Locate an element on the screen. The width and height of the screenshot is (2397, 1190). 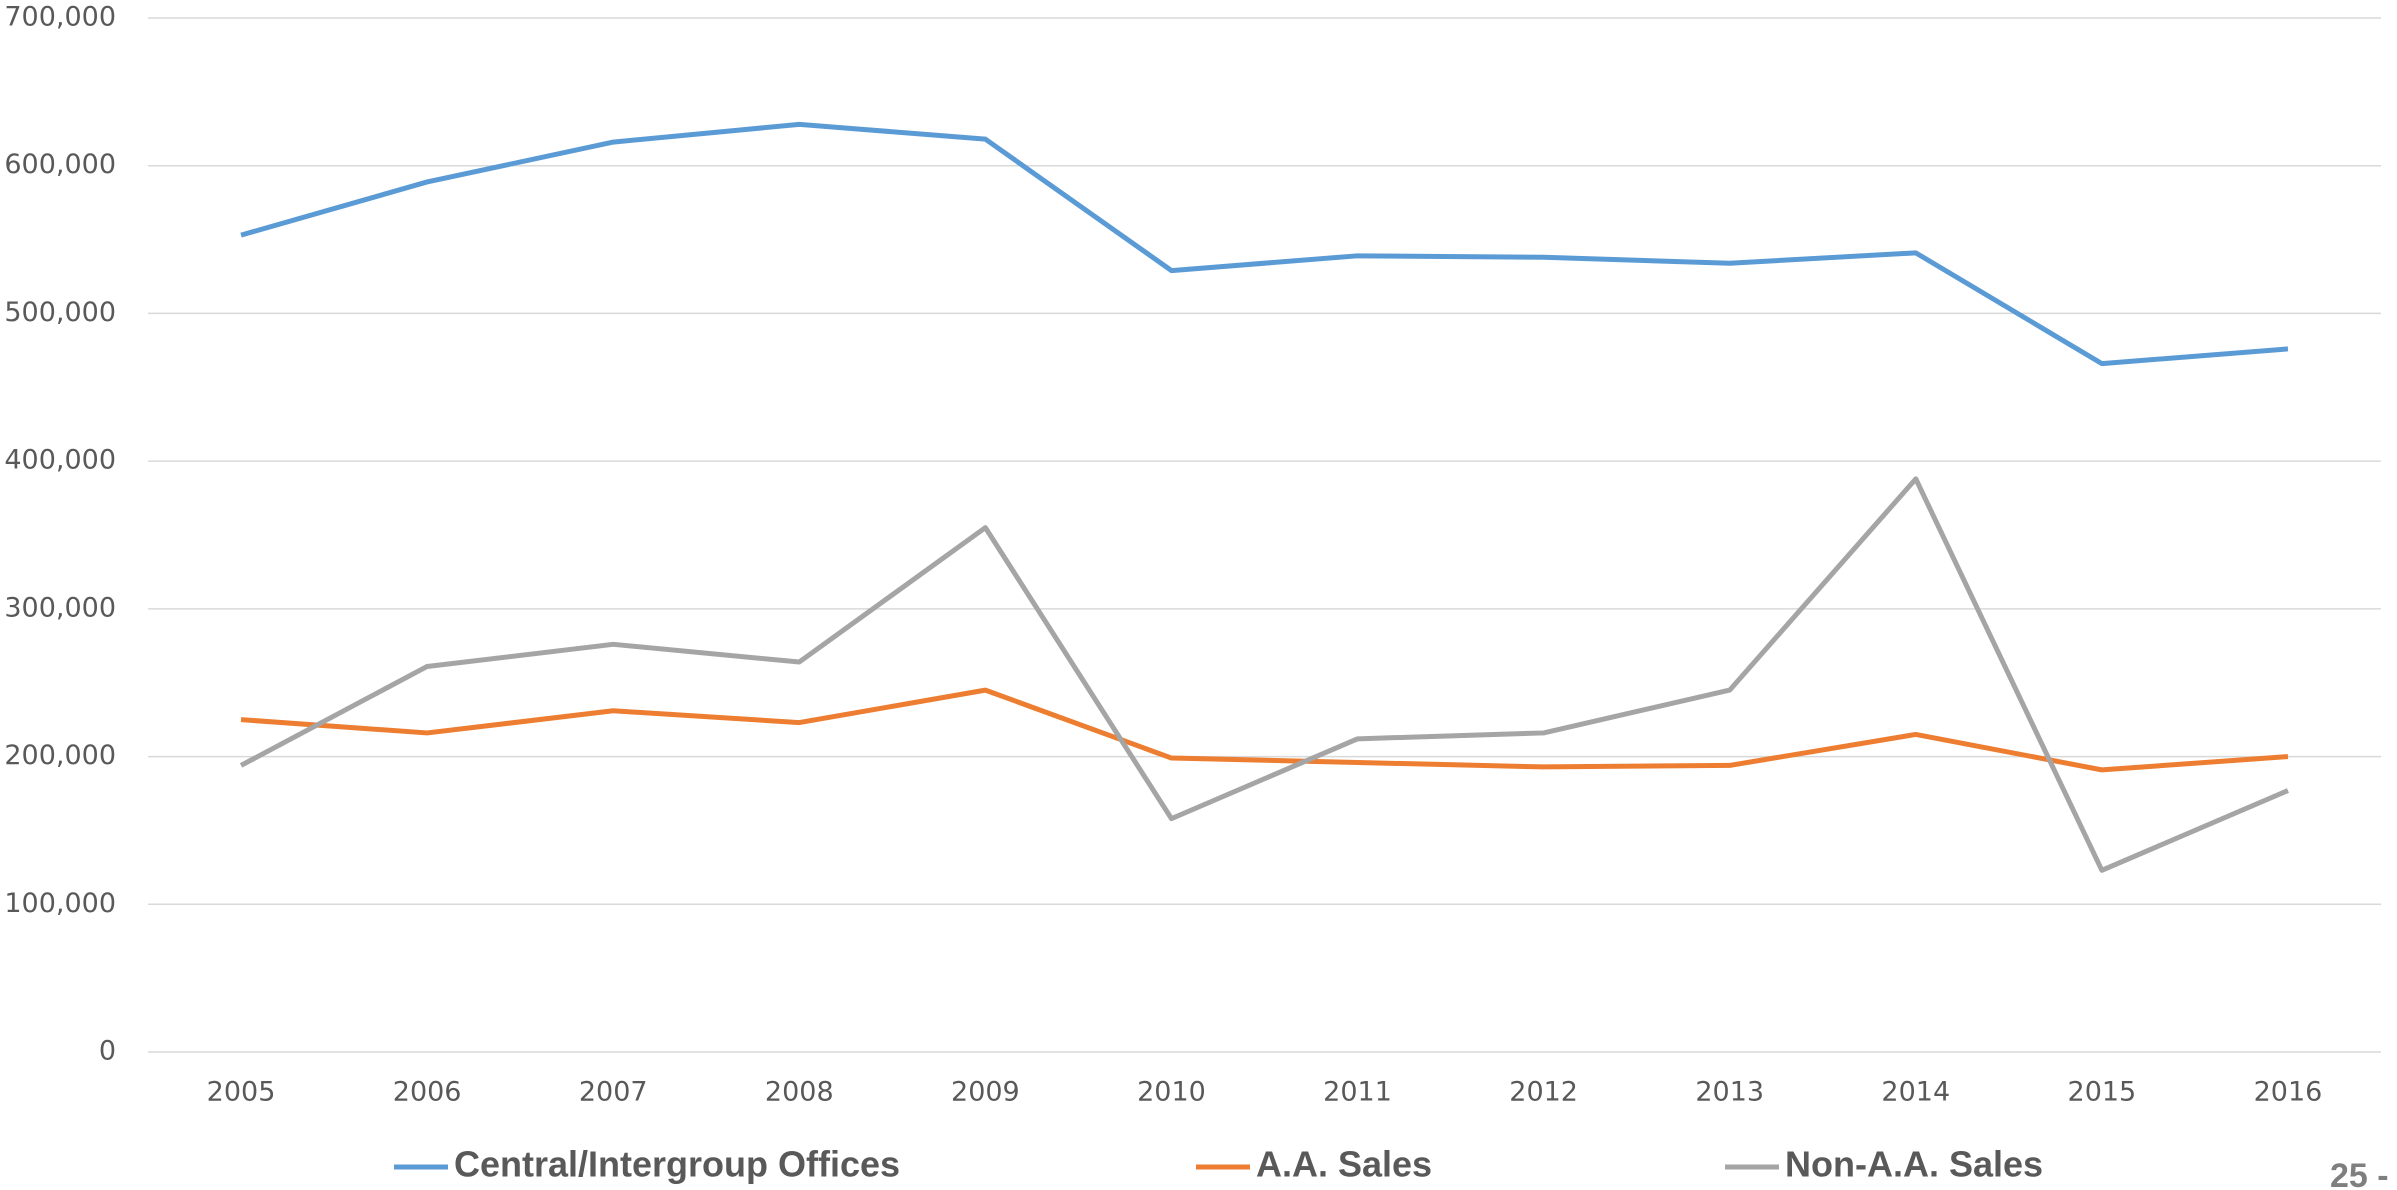
x-tick-label: 2010 is located at coordinates (1171, 1092).